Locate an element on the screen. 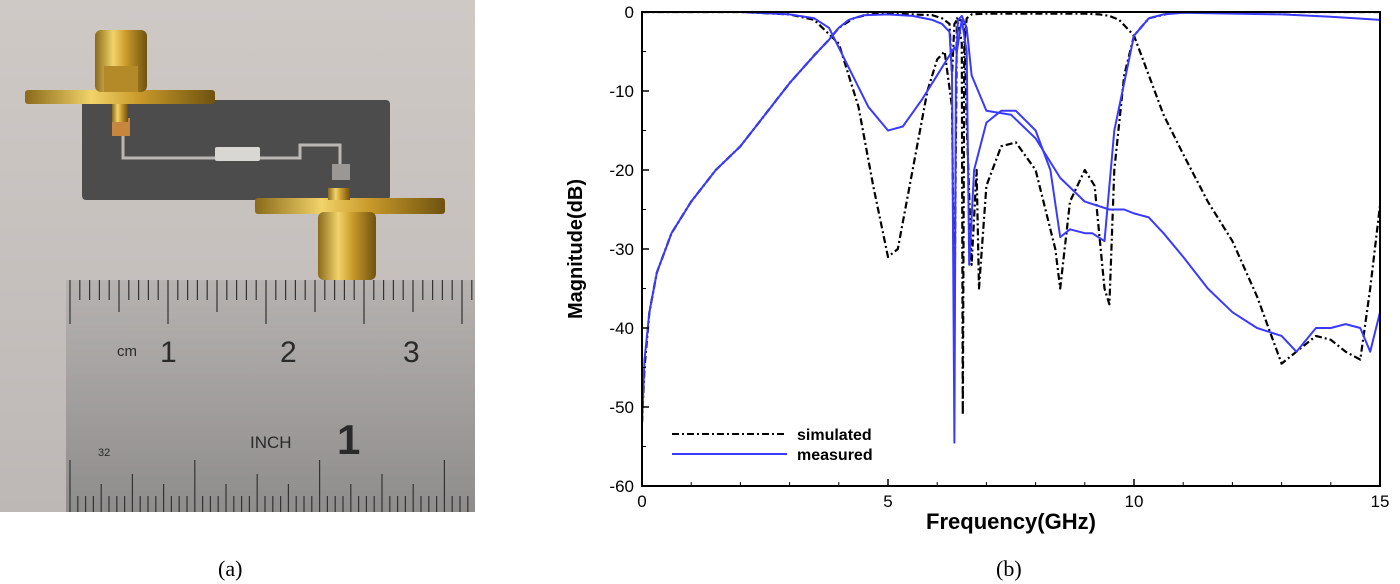  ruler-cm-2: 2 is located at coordinates (288, 352).